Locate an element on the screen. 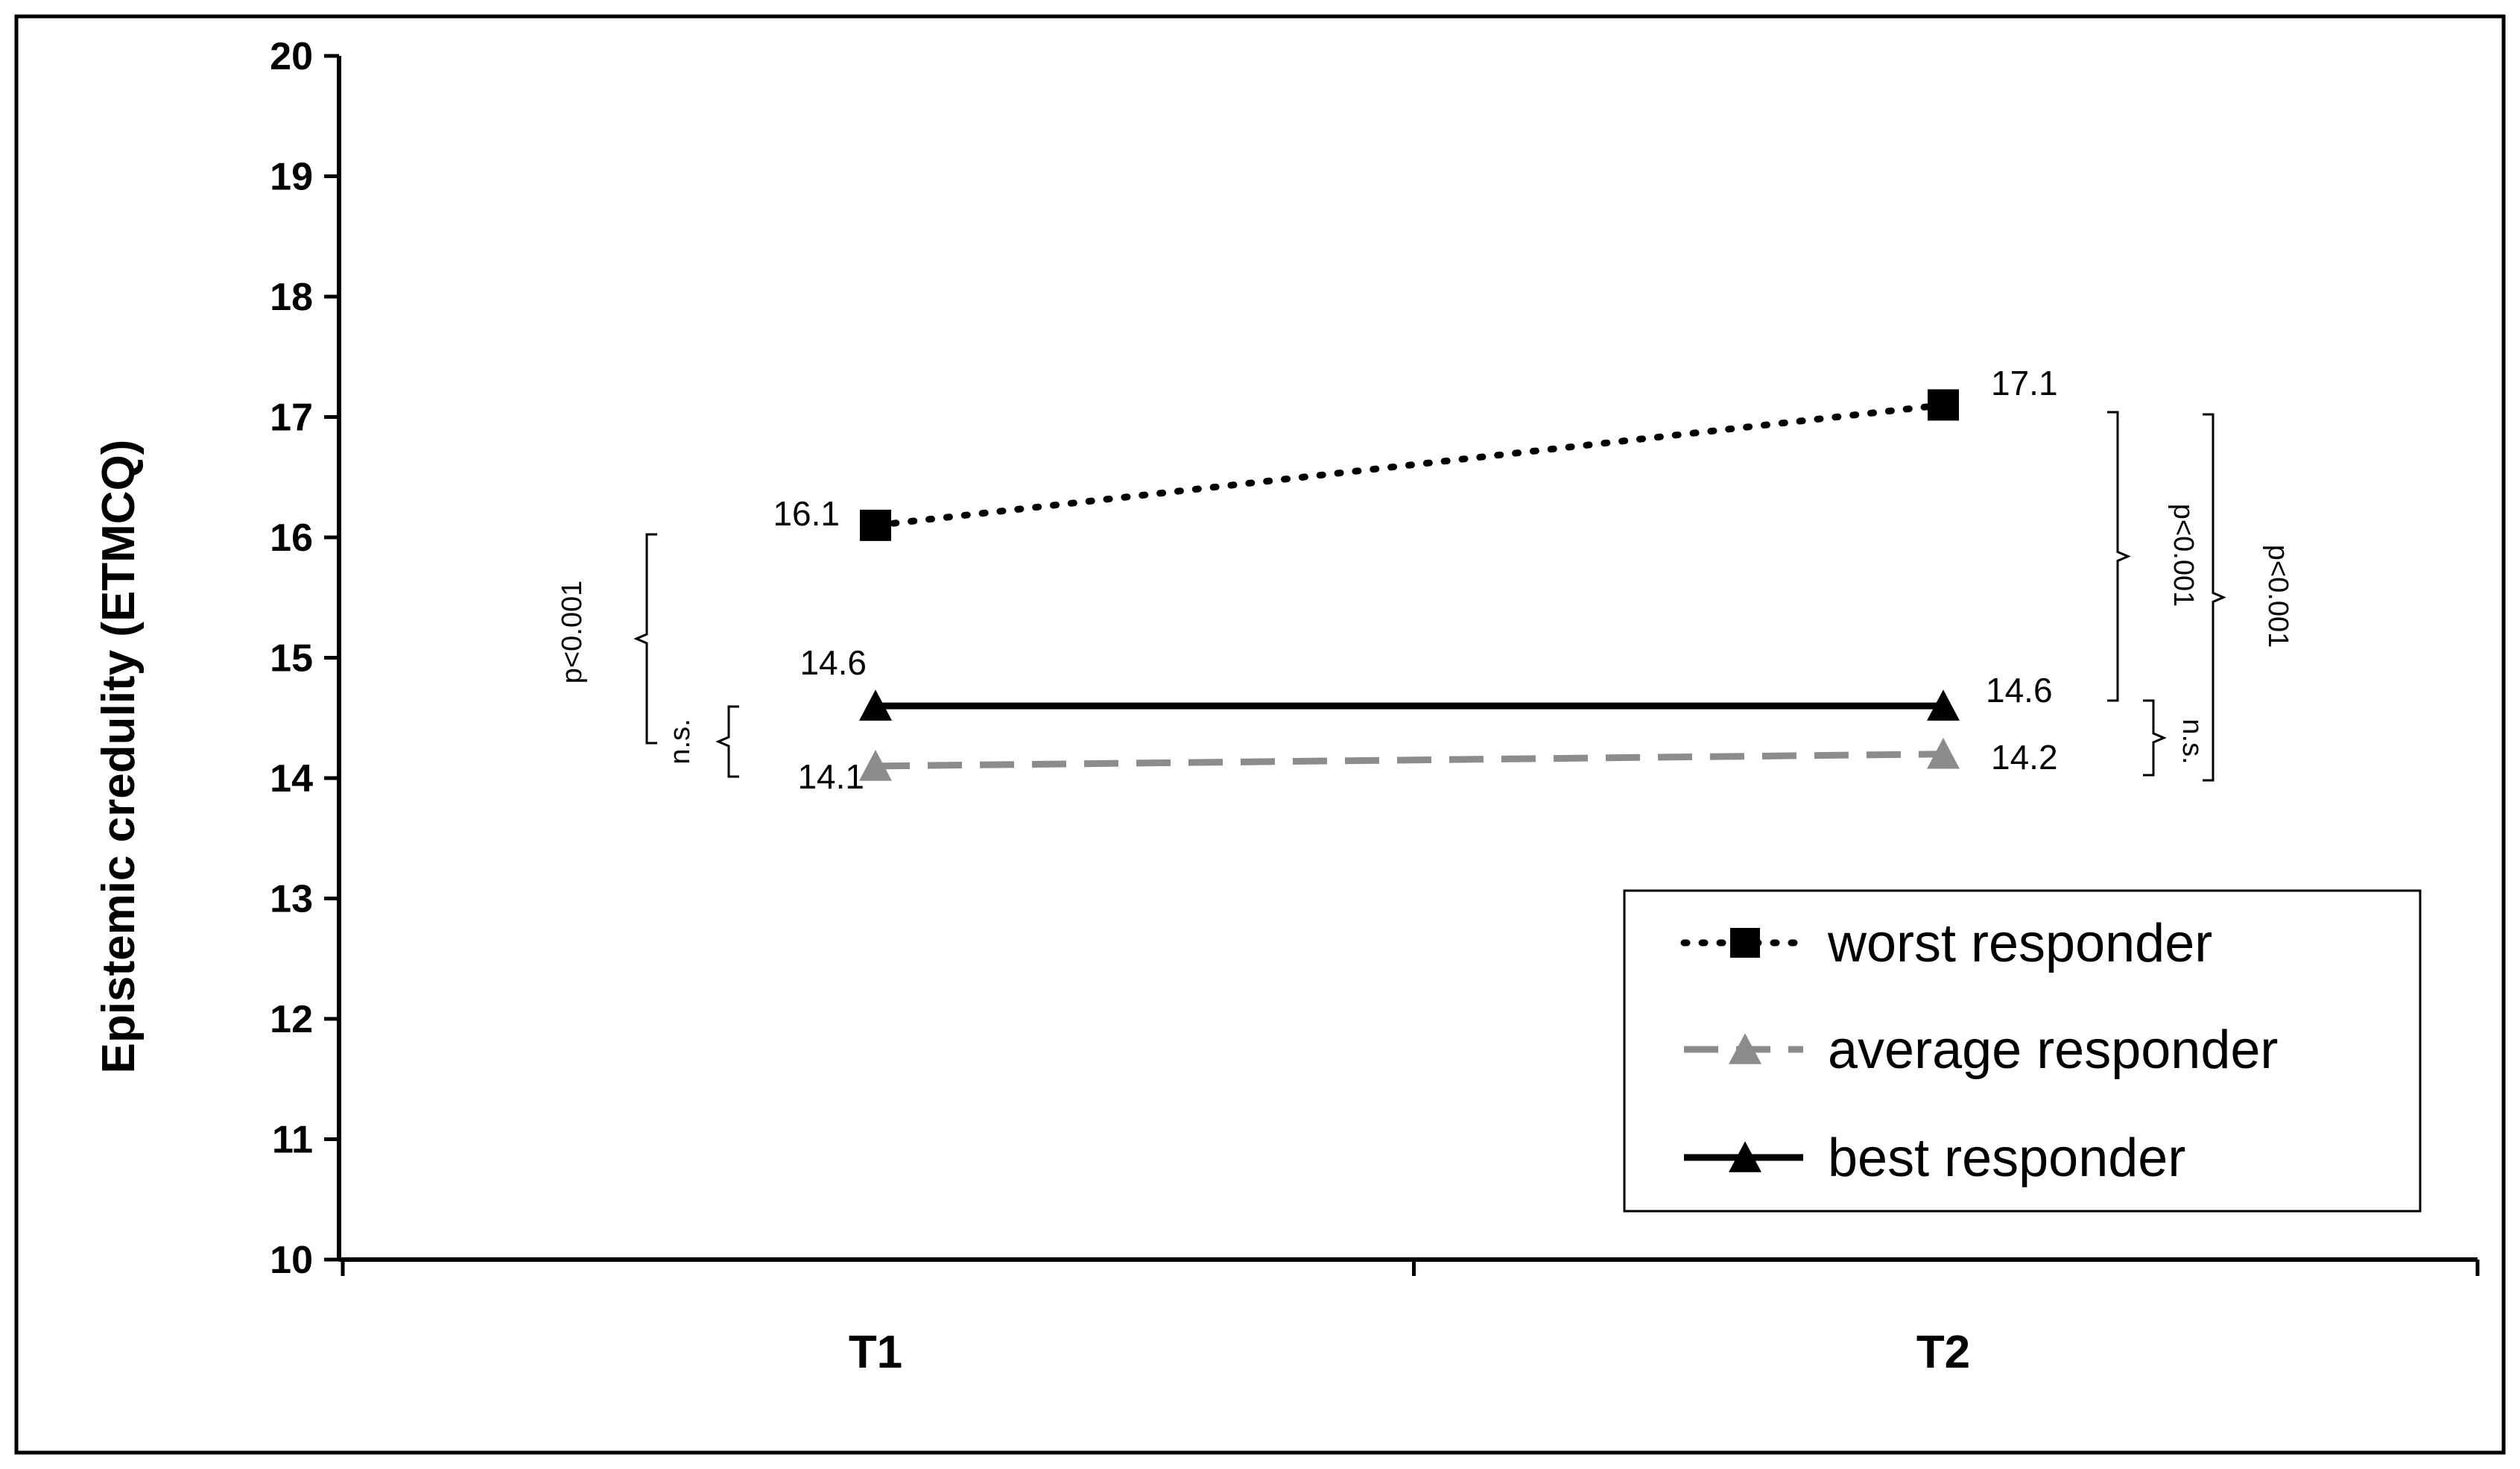 Image resolution: width=2520 pixels, height=1469 pixels. y-tick-label: 17 is located at coordinates (291, 418).